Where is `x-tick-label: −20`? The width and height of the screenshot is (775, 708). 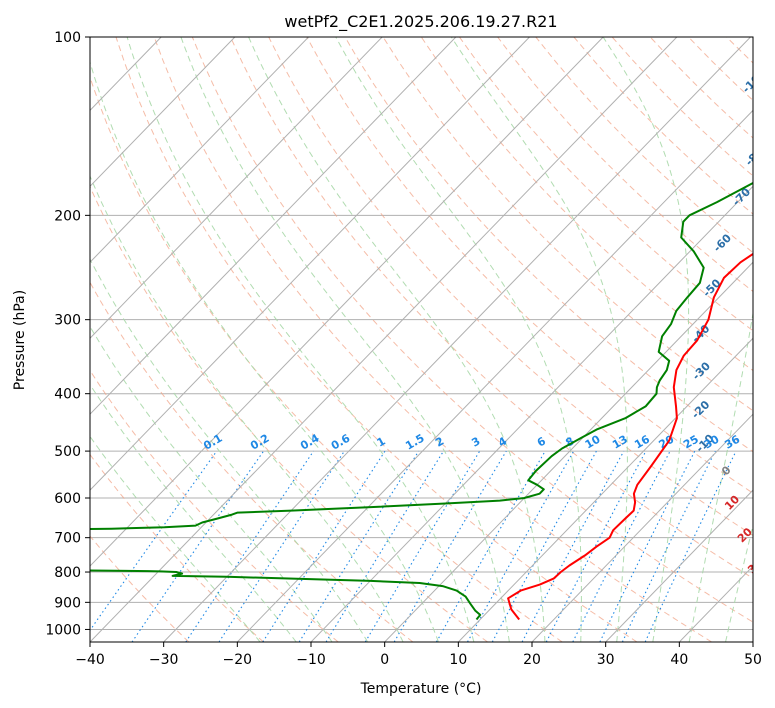
x-tick-label: −20 is located at coordinates (238, 660).